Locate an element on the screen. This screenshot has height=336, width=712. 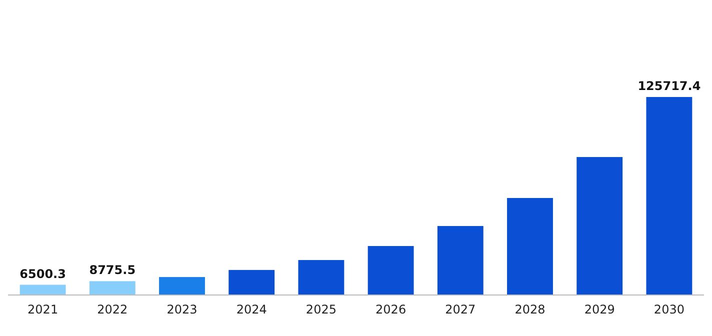
x-tick-label: 2028 is located at coordinates (530, 309).